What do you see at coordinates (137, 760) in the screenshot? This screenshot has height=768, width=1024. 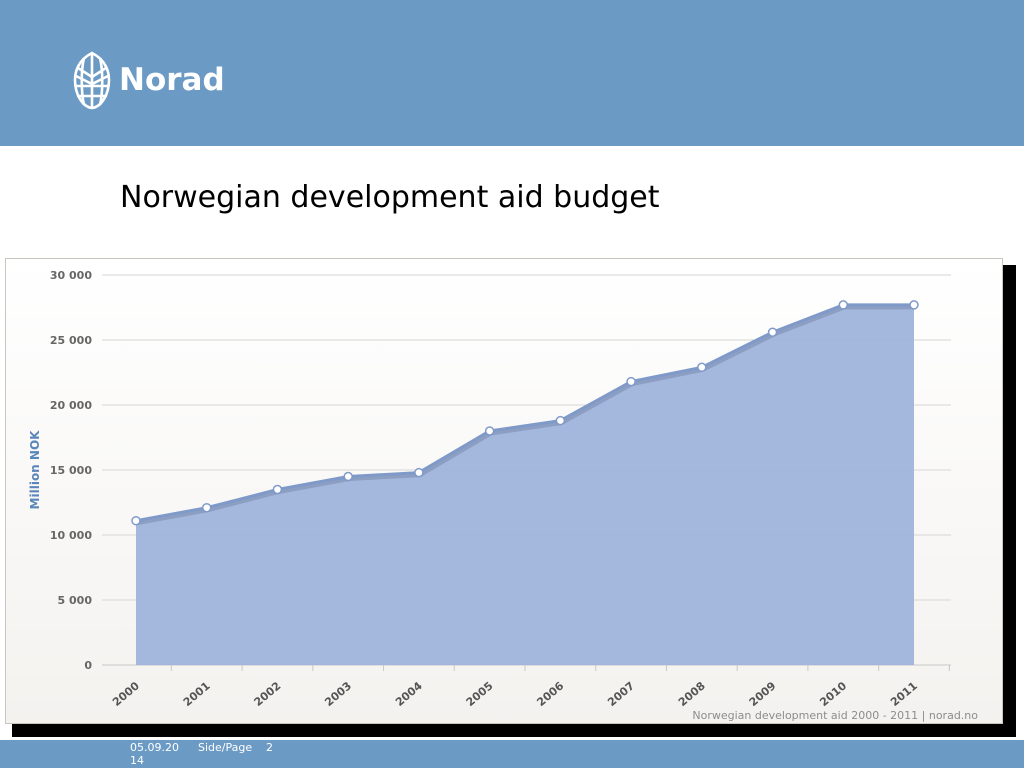 I see `footer-date-line2: 14` at bounding box center [137, 760].